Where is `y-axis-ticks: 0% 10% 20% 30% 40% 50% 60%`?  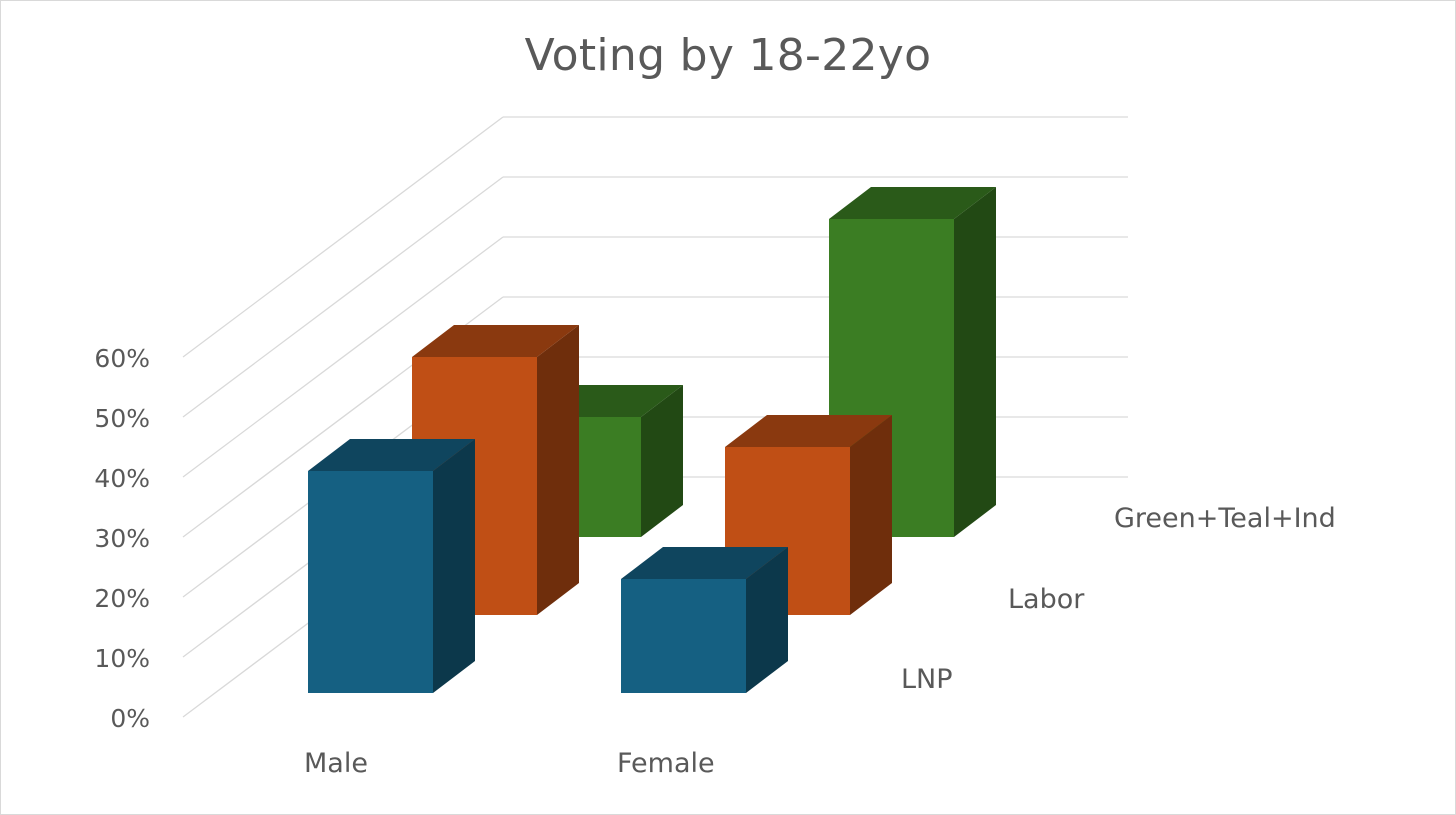 y-axis-ticks: 0% 10% 20% 30% 40% 50% 60% is located at coordinates (122, 538).